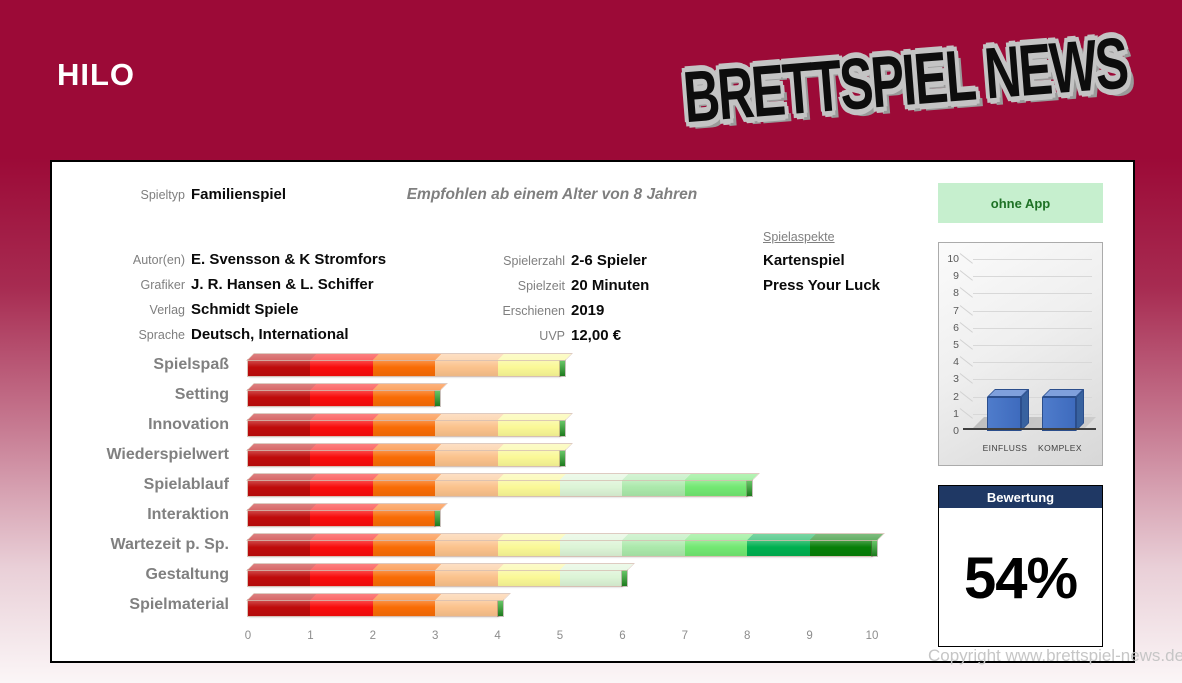  What do you see at coordinates (956, 379) in the screenshot?
I see `y-axis-tick-label: 3` at bounding box center [956, 379].